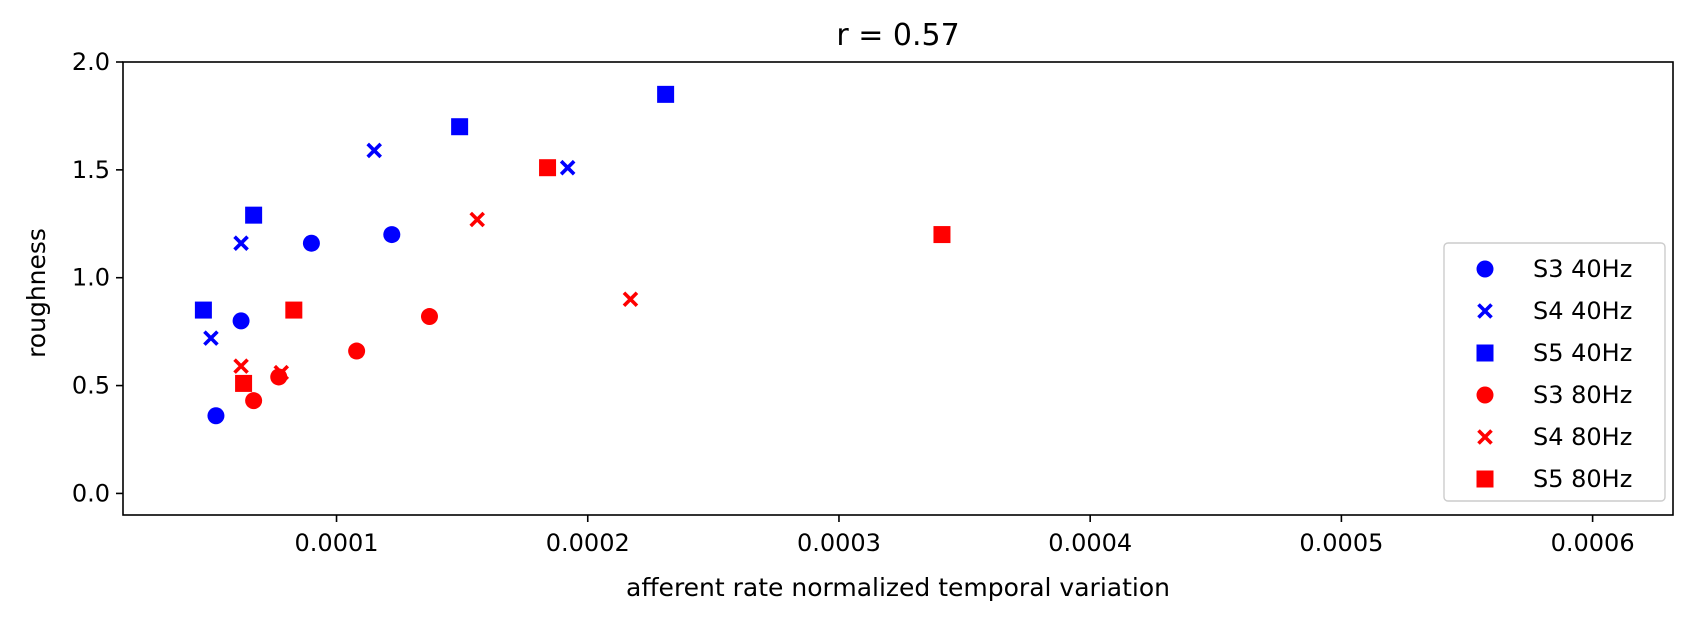 This screenshot has width=1692, height=622. What do you see at coordinates (436, 296) in the screenshot?
I see `series-s4-80hz` at bounding box center [436, 296].